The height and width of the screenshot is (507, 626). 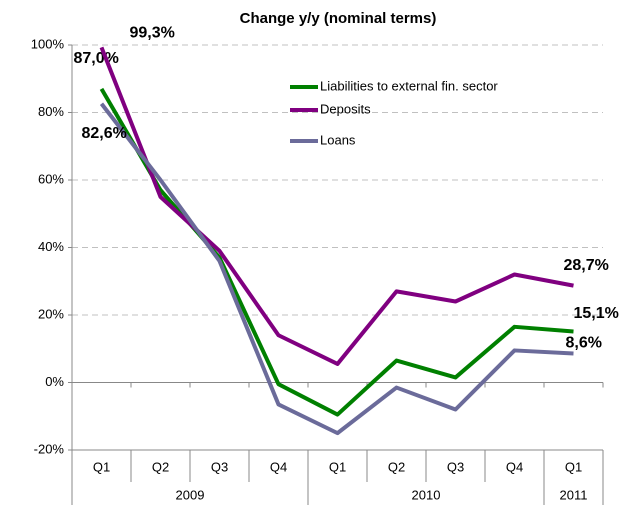 What do you see at coordinates (409, 85) in the screenshot?
I see `legend-label: Liabilities to external fin. sector` at bounding box center [409, 85].